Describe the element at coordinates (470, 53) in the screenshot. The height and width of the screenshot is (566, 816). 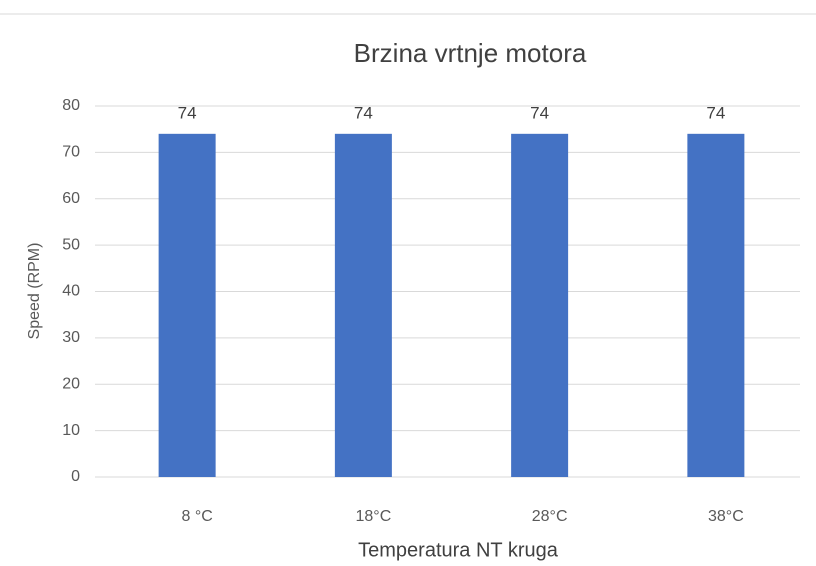
I see `chart-title: Brzina vrtnje motora` at that location.